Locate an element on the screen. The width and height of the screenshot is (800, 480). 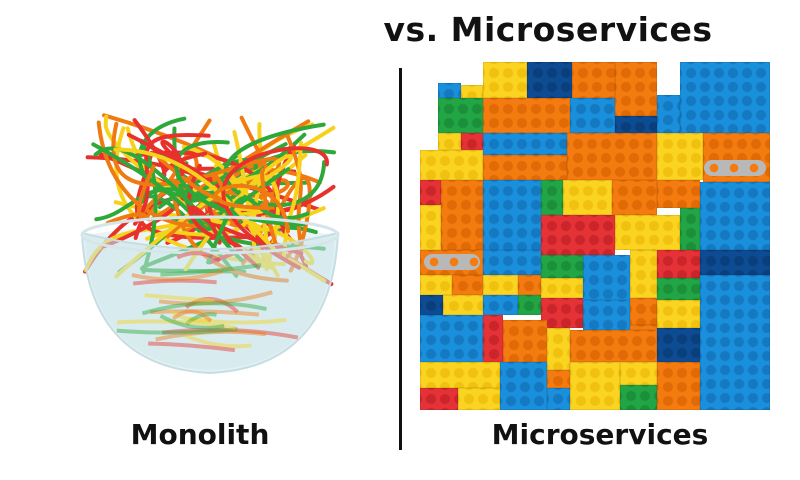
monolith-label: Monolith is located at coordinates (200, 434).